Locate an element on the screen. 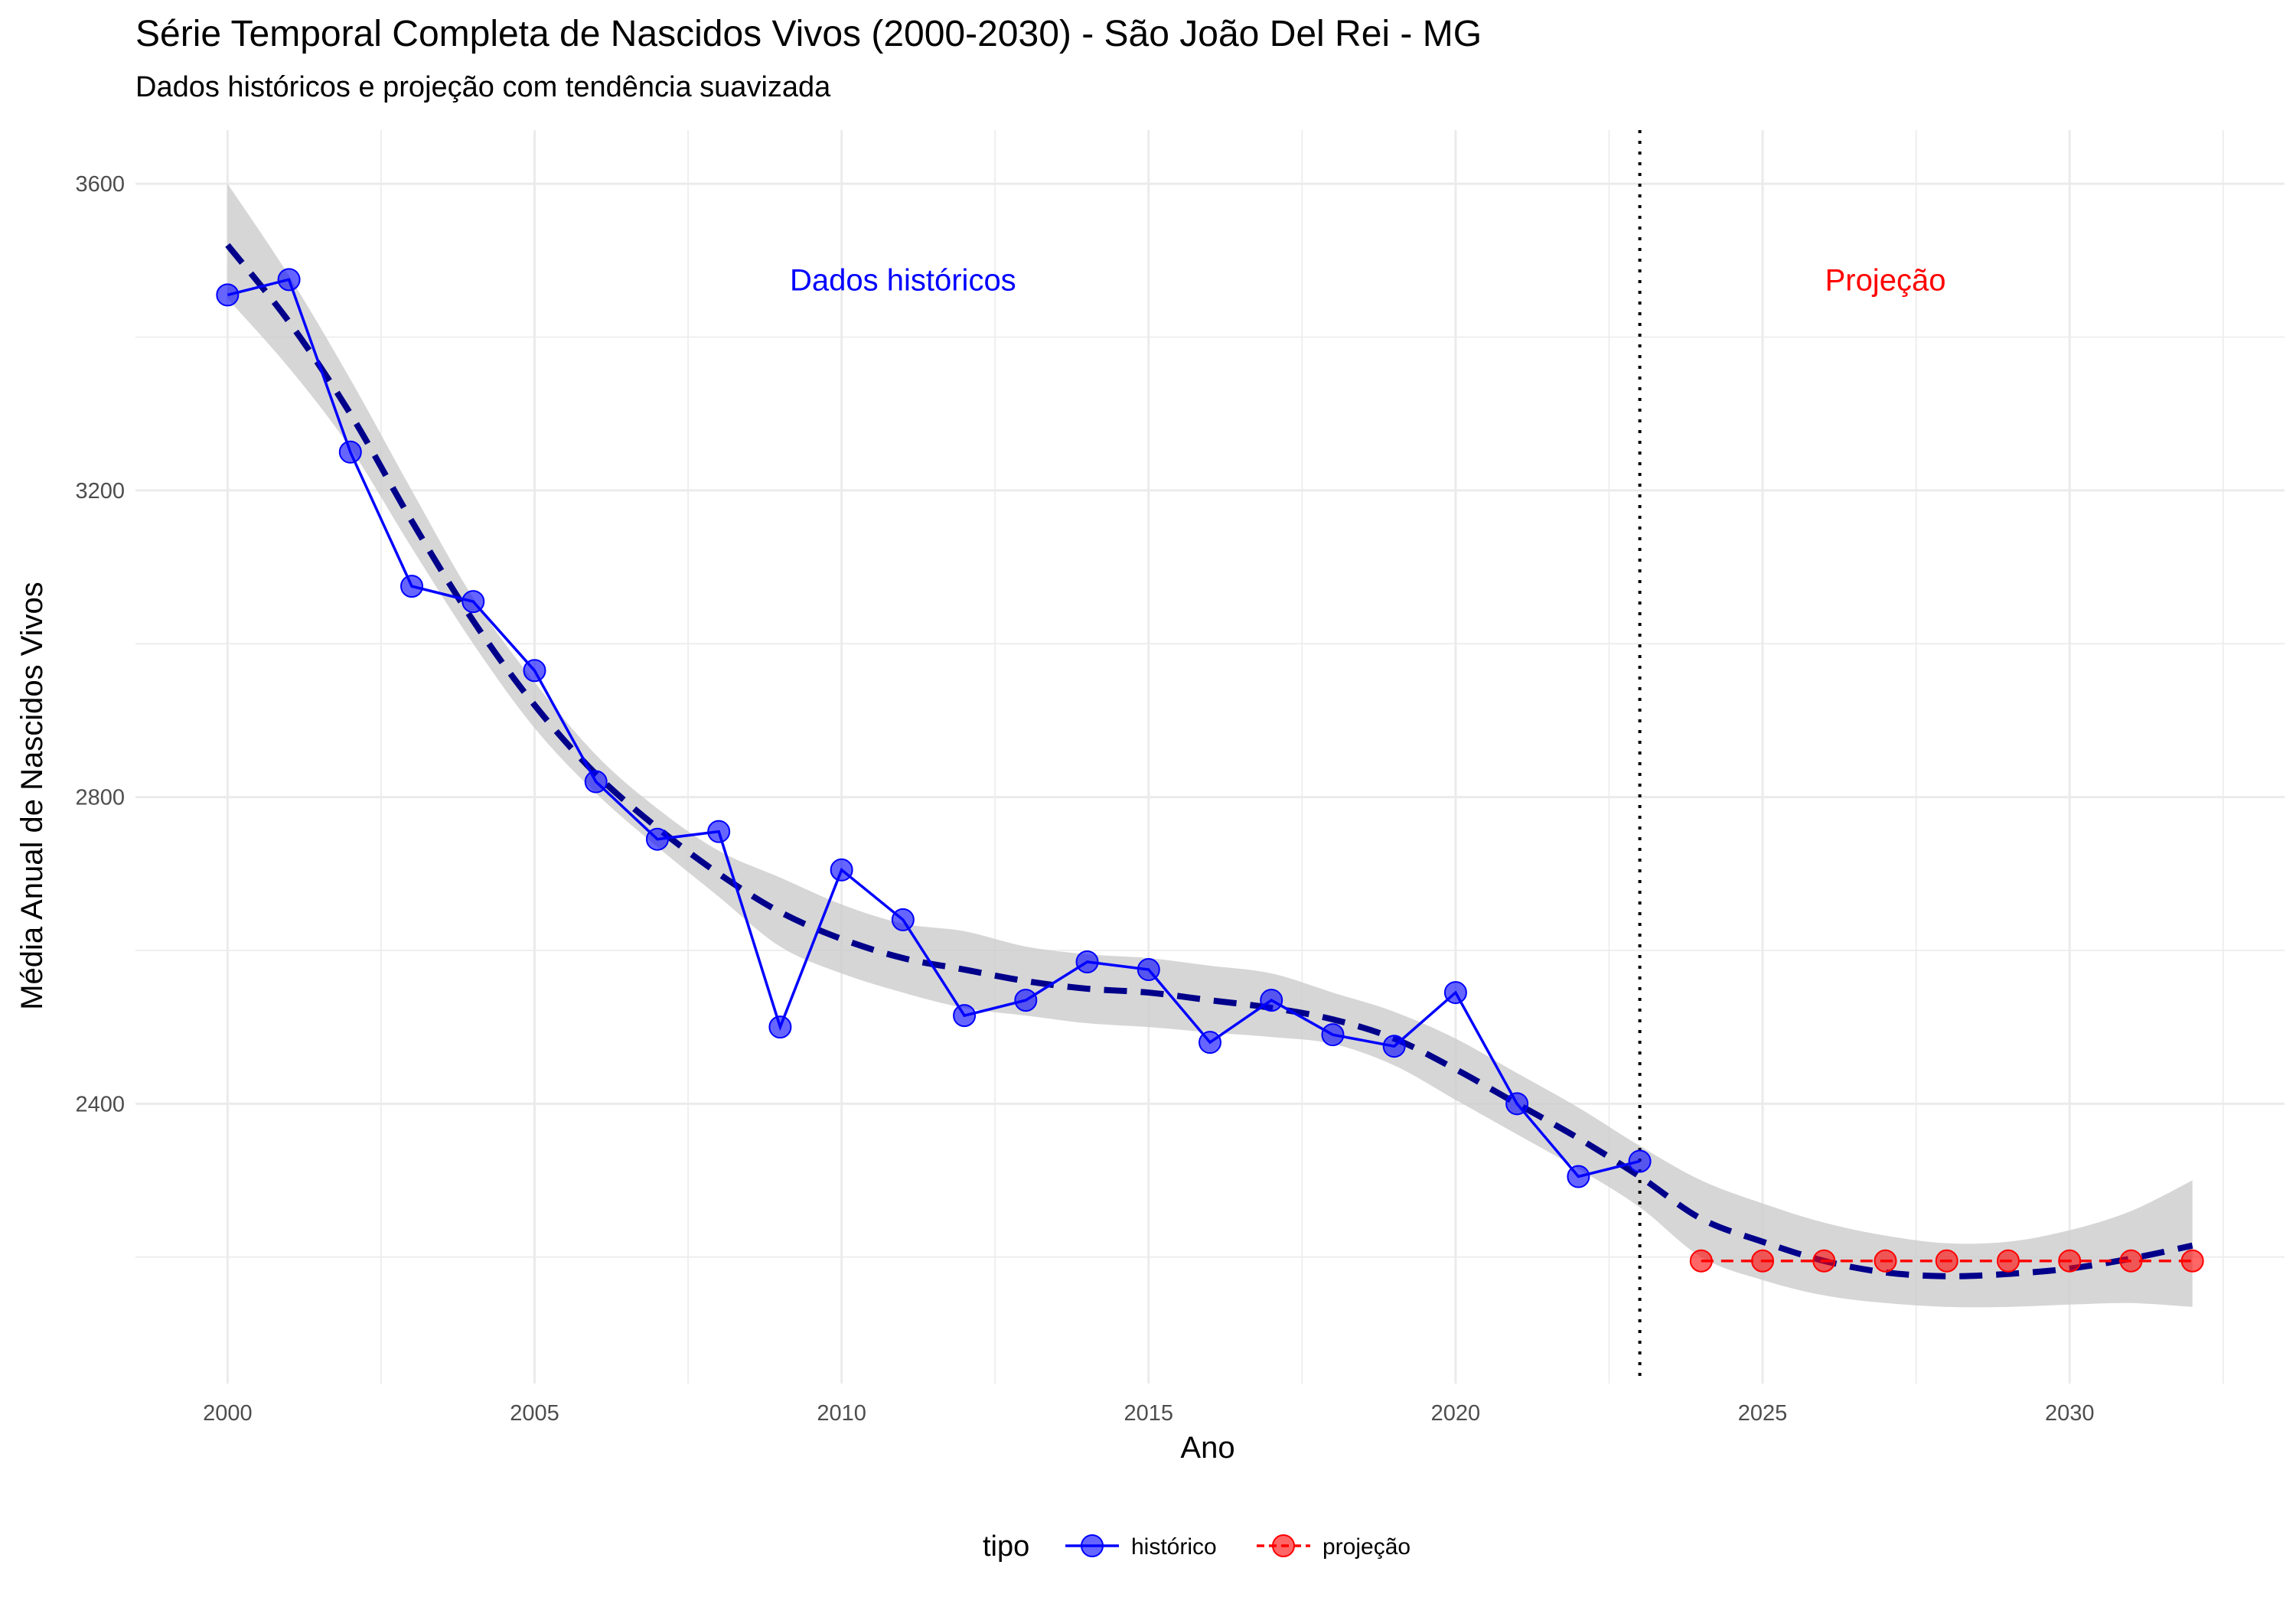  legend-title: tipo is located at coordinates (1006, 1546).